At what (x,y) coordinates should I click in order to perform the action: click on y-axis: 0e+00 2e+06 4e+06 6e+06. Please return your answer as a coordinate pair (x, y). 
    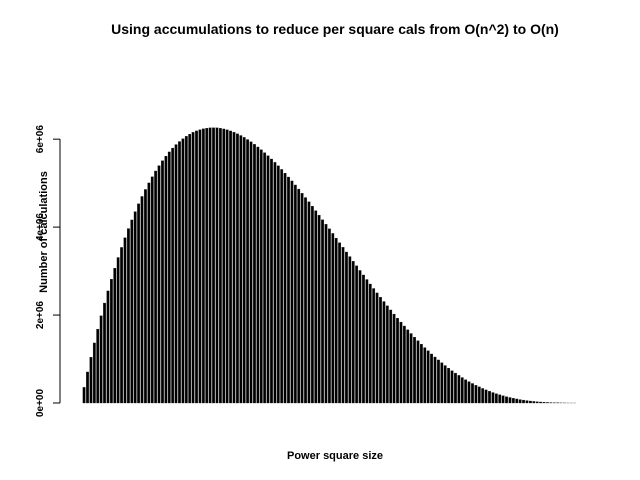
    Looking at the image, I should click on (48, 271).